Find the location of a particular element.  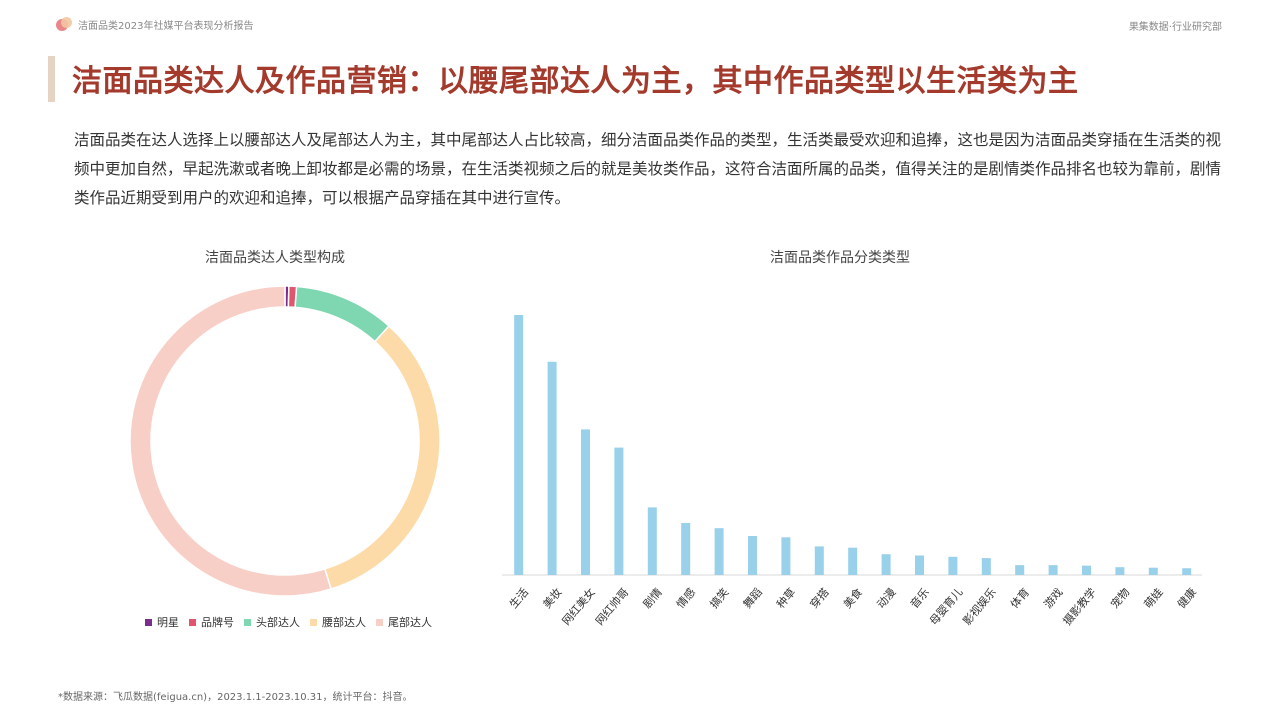

legend-item: 尾部达人 is located at coordinates (404, 622).